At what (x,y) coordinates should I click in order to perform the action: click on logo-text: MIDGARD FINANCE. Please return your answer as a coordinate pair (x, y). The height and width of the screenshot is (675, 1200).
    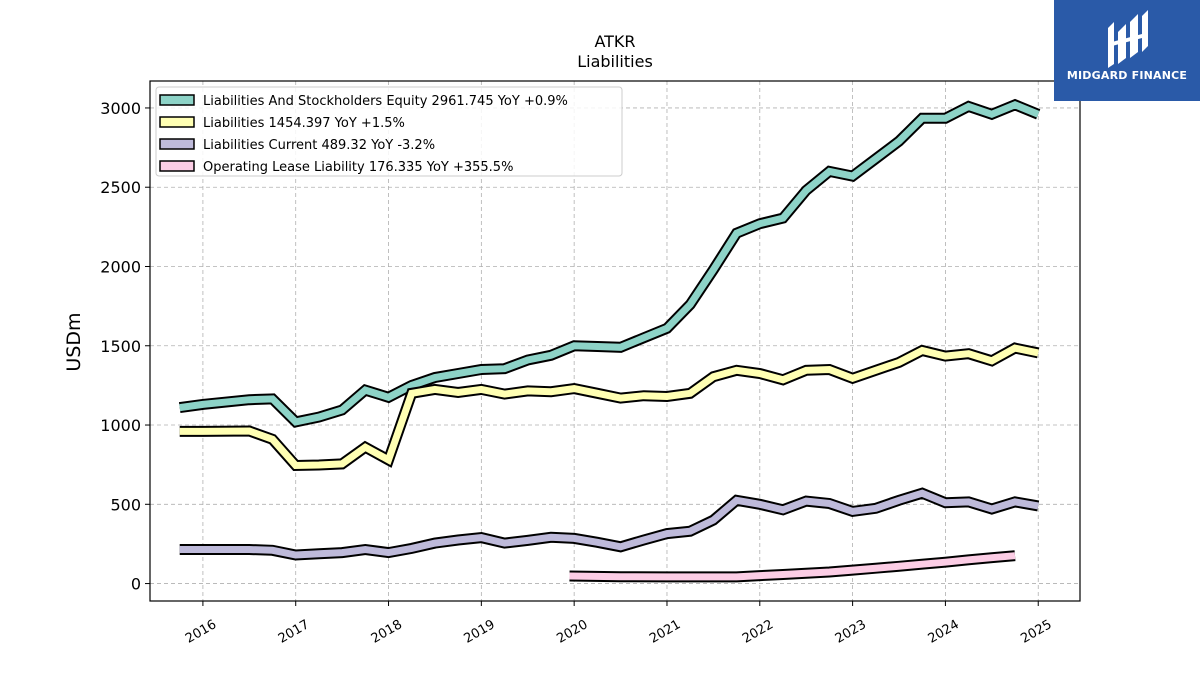
    Looking at the image, I should click on (1127, 75).